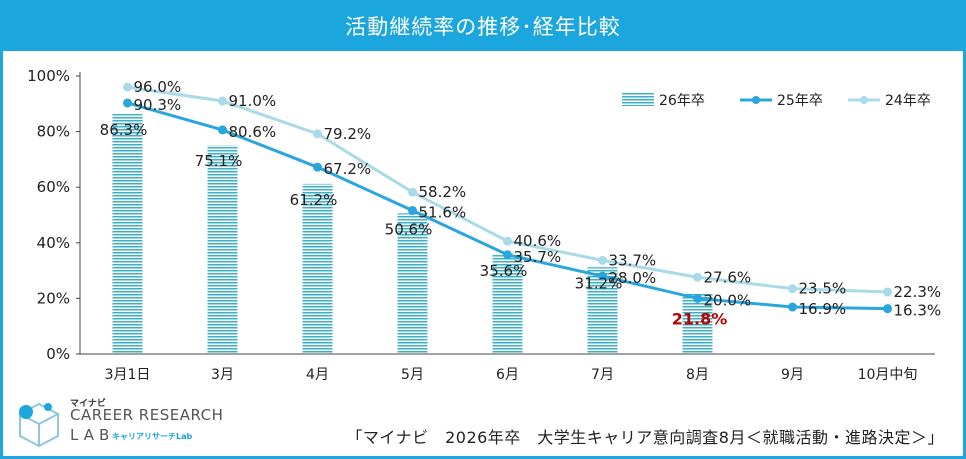 Image resolution: width=966 pixels, height=459 pixels. I want to click on x-tick-label: 3月1日, so click(128, 375).